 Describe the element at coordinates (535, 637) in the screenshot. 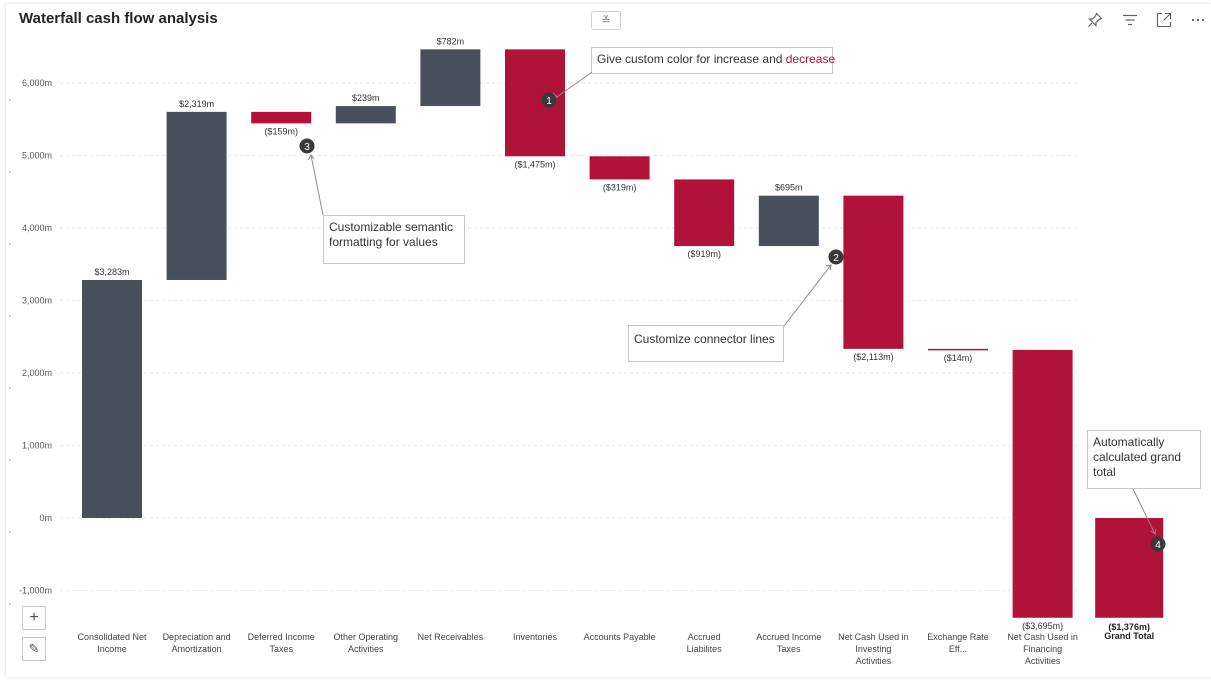

I see `x-category-label: Inventories` at that location.